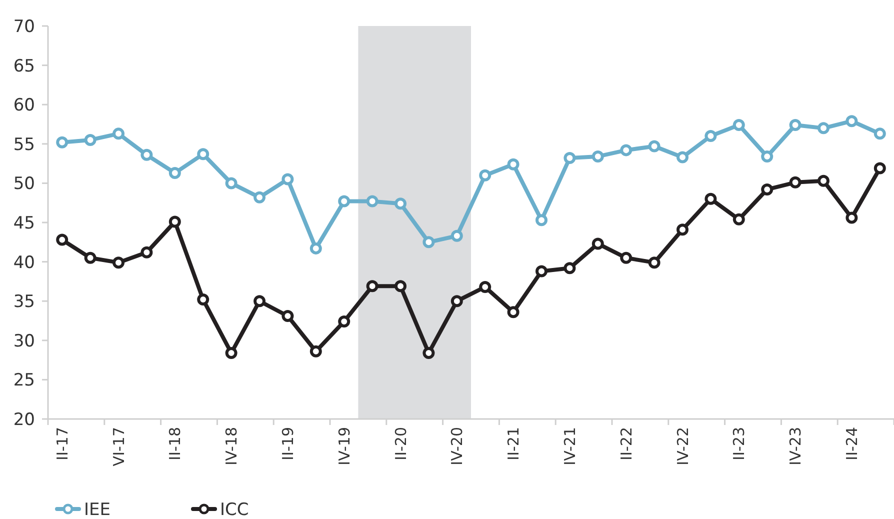 The width and height of the screenshot is (894, 519). I want to click on x-tick-label: IV-20, so click(457, 446).